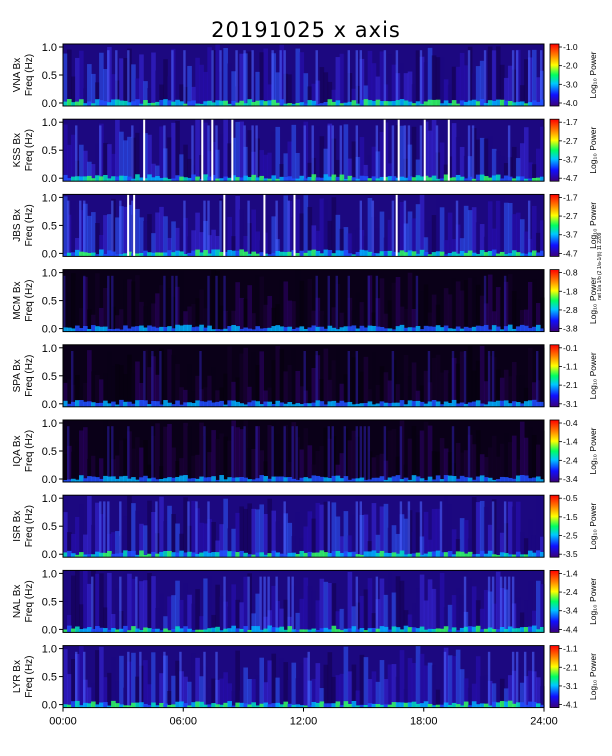 The height and width of the screenshot is (756, 612). Describe the element at coordinates (570, 517) in the screenshot. I see `colorbar-tick-label: -1.5` at that location.